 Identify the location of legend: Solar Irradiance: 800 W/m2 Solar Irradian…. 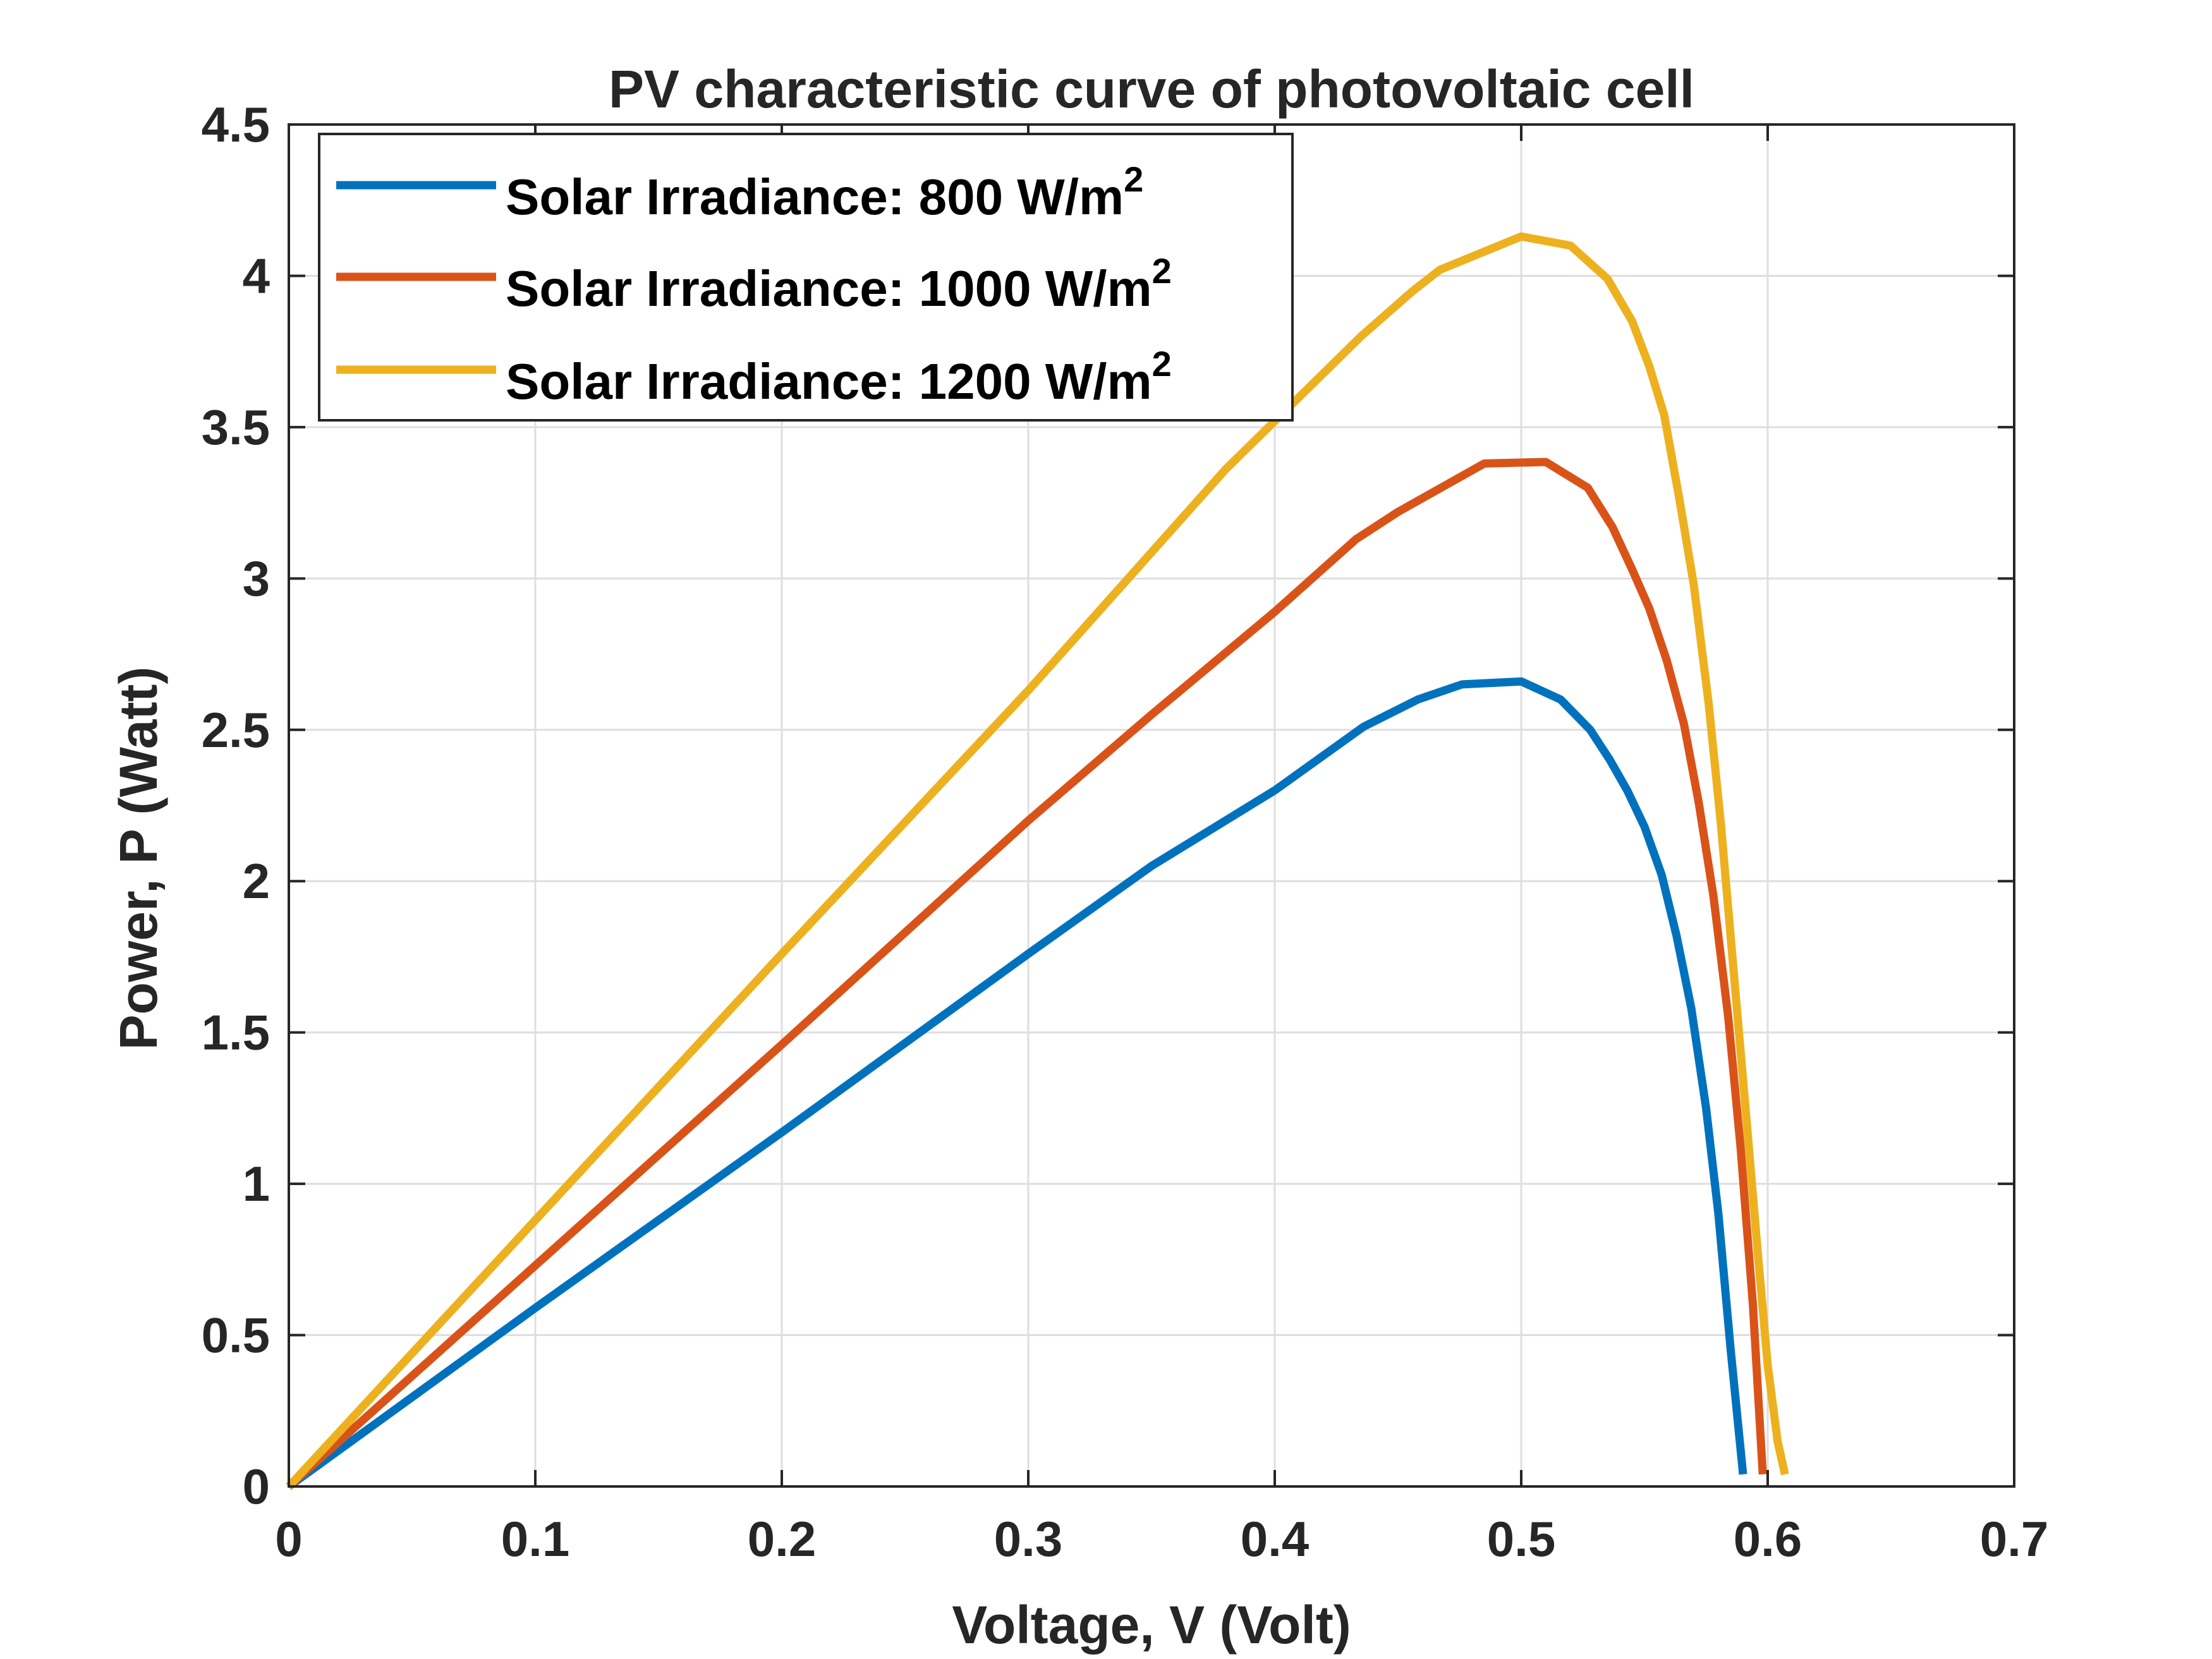
(806, 277).